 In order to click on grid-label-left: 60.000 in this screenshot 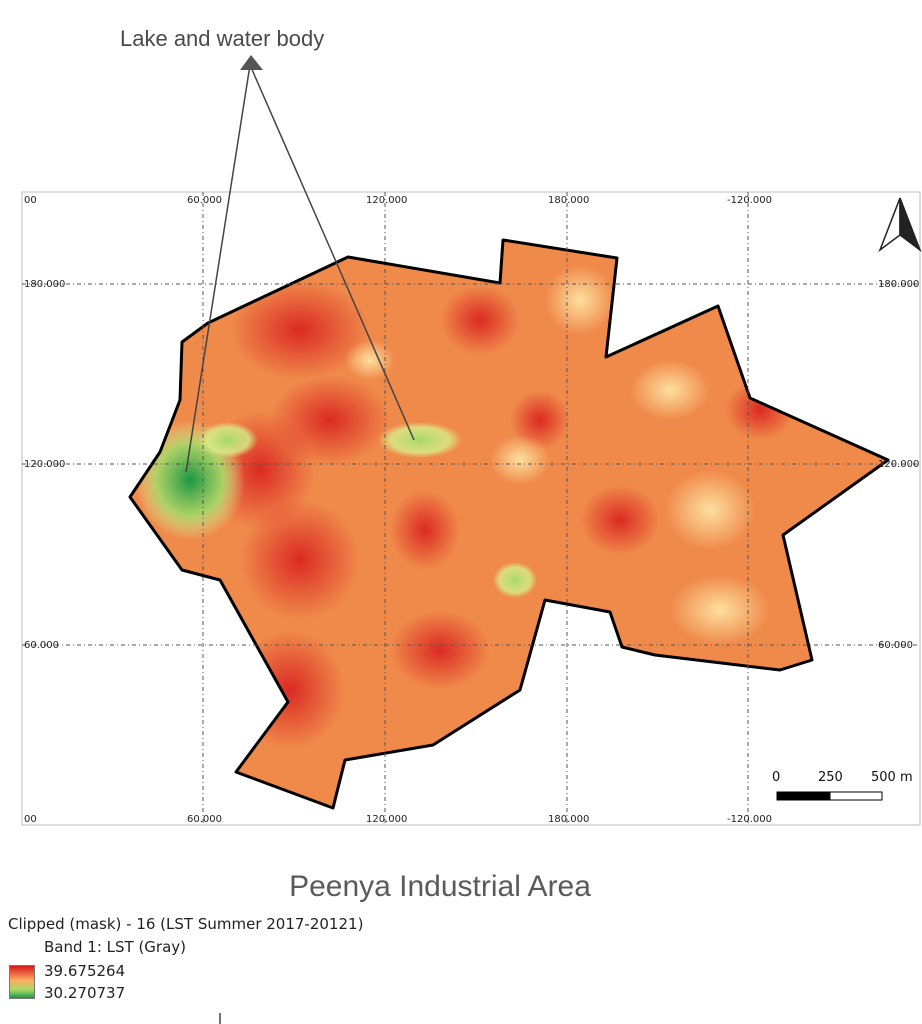, I will do `click(41, 645)`.